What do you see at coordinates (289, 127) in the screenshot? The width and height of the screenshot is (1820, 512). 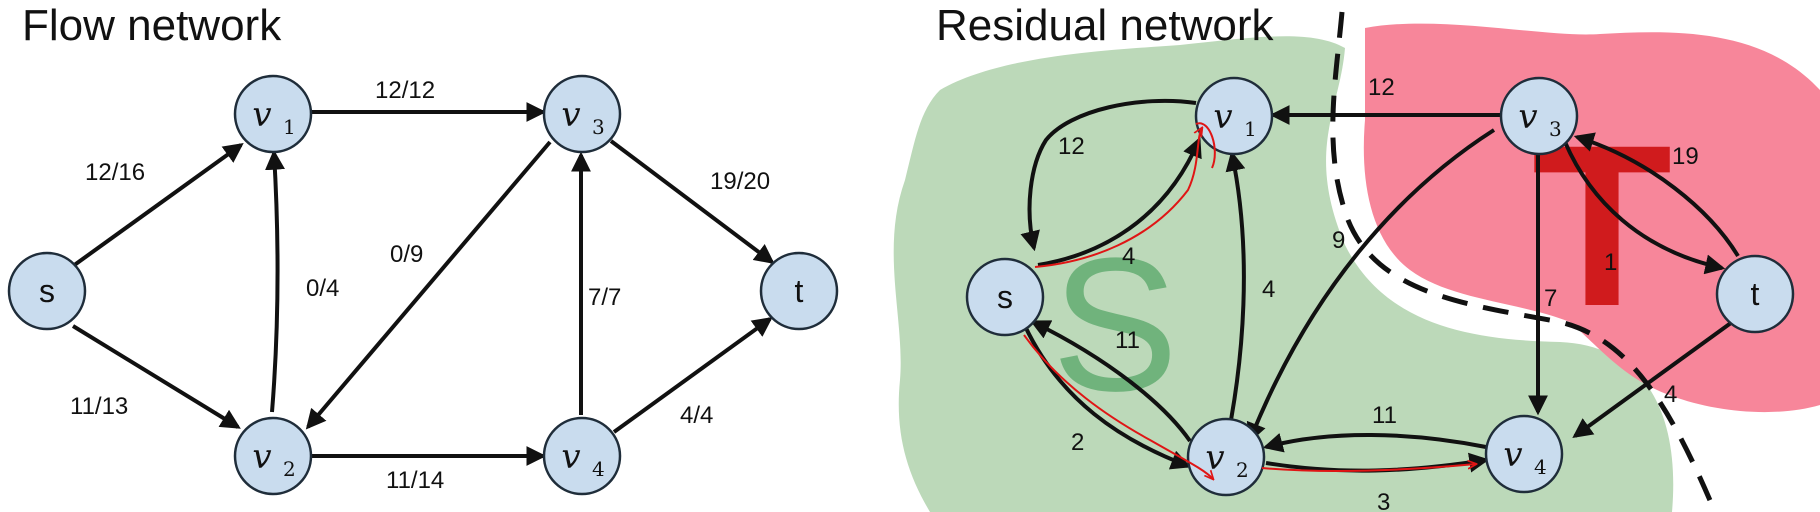 I see `flow-node-v1-sub: 1` at bounding box center [289, 127].